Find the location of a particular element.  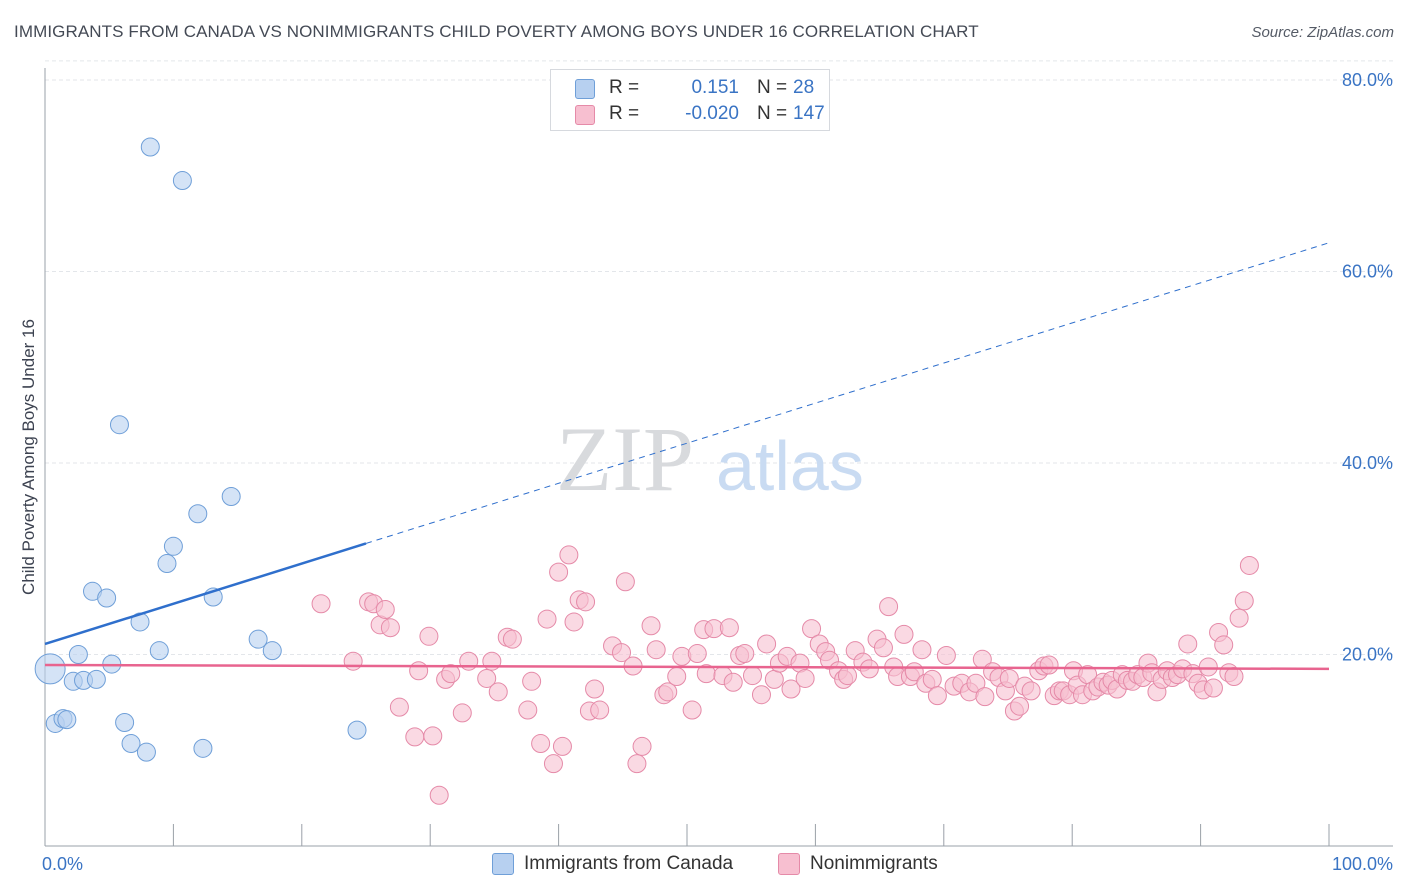

y-axis-label: Child Poverty Among Boys Under 16 is located at coordinates (28, 457).